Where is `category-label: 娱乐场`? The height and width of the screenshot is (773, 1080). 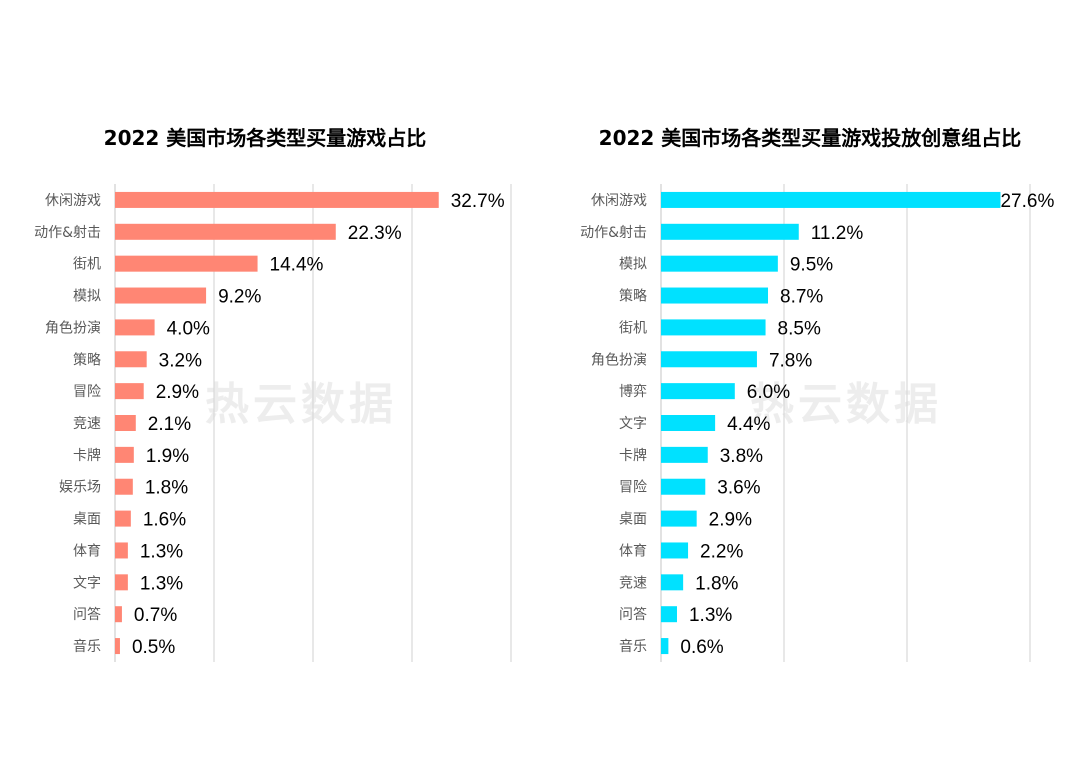
category-label: 娱乐场 is located at coordinates (80, 488).